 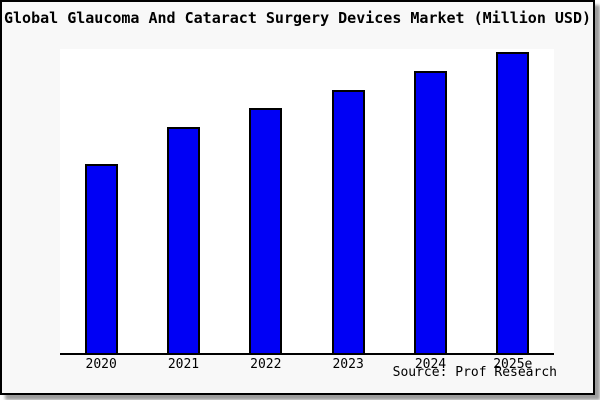 I want to click on bar-2022, so click(x=266, y=230).